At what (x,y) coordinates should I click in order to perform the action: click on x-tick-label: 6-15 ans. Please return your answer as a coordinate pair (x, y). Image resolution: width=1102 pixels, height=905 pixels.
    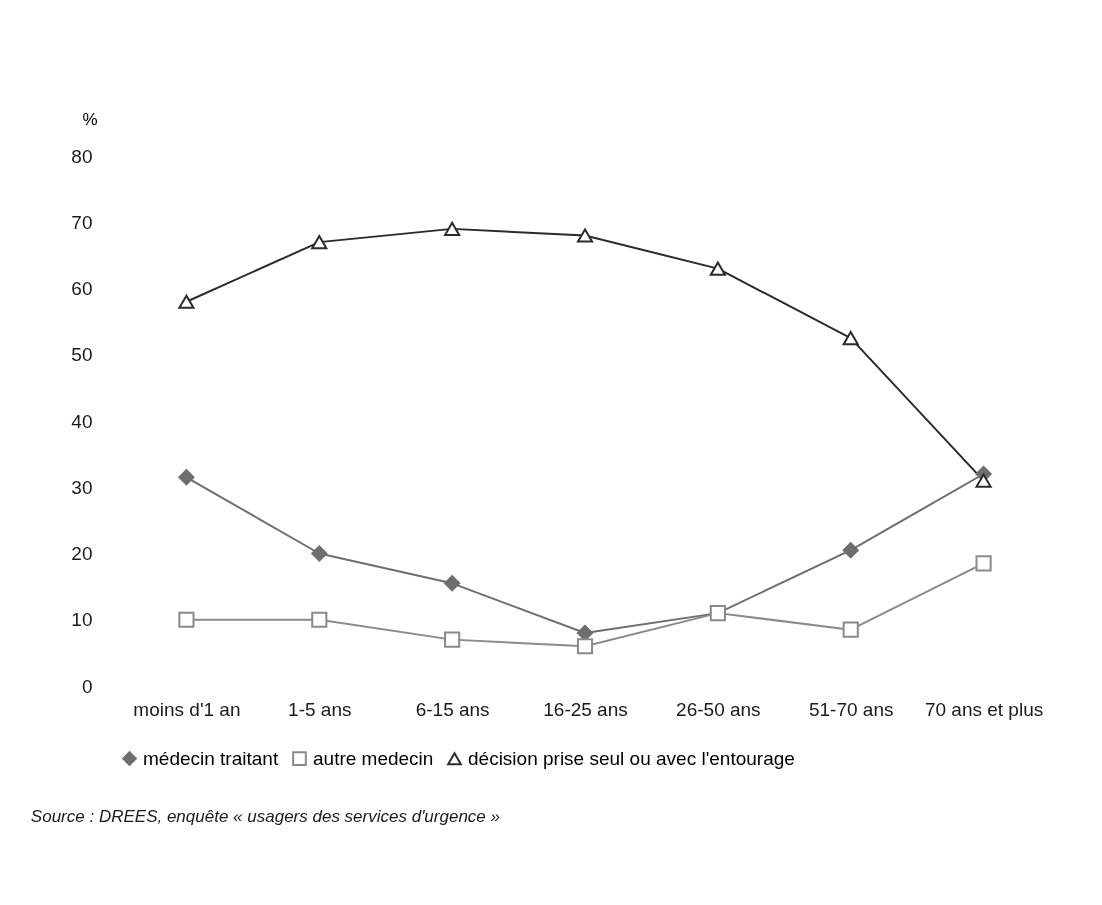
    Looking at the image, I should click on (452, 709).